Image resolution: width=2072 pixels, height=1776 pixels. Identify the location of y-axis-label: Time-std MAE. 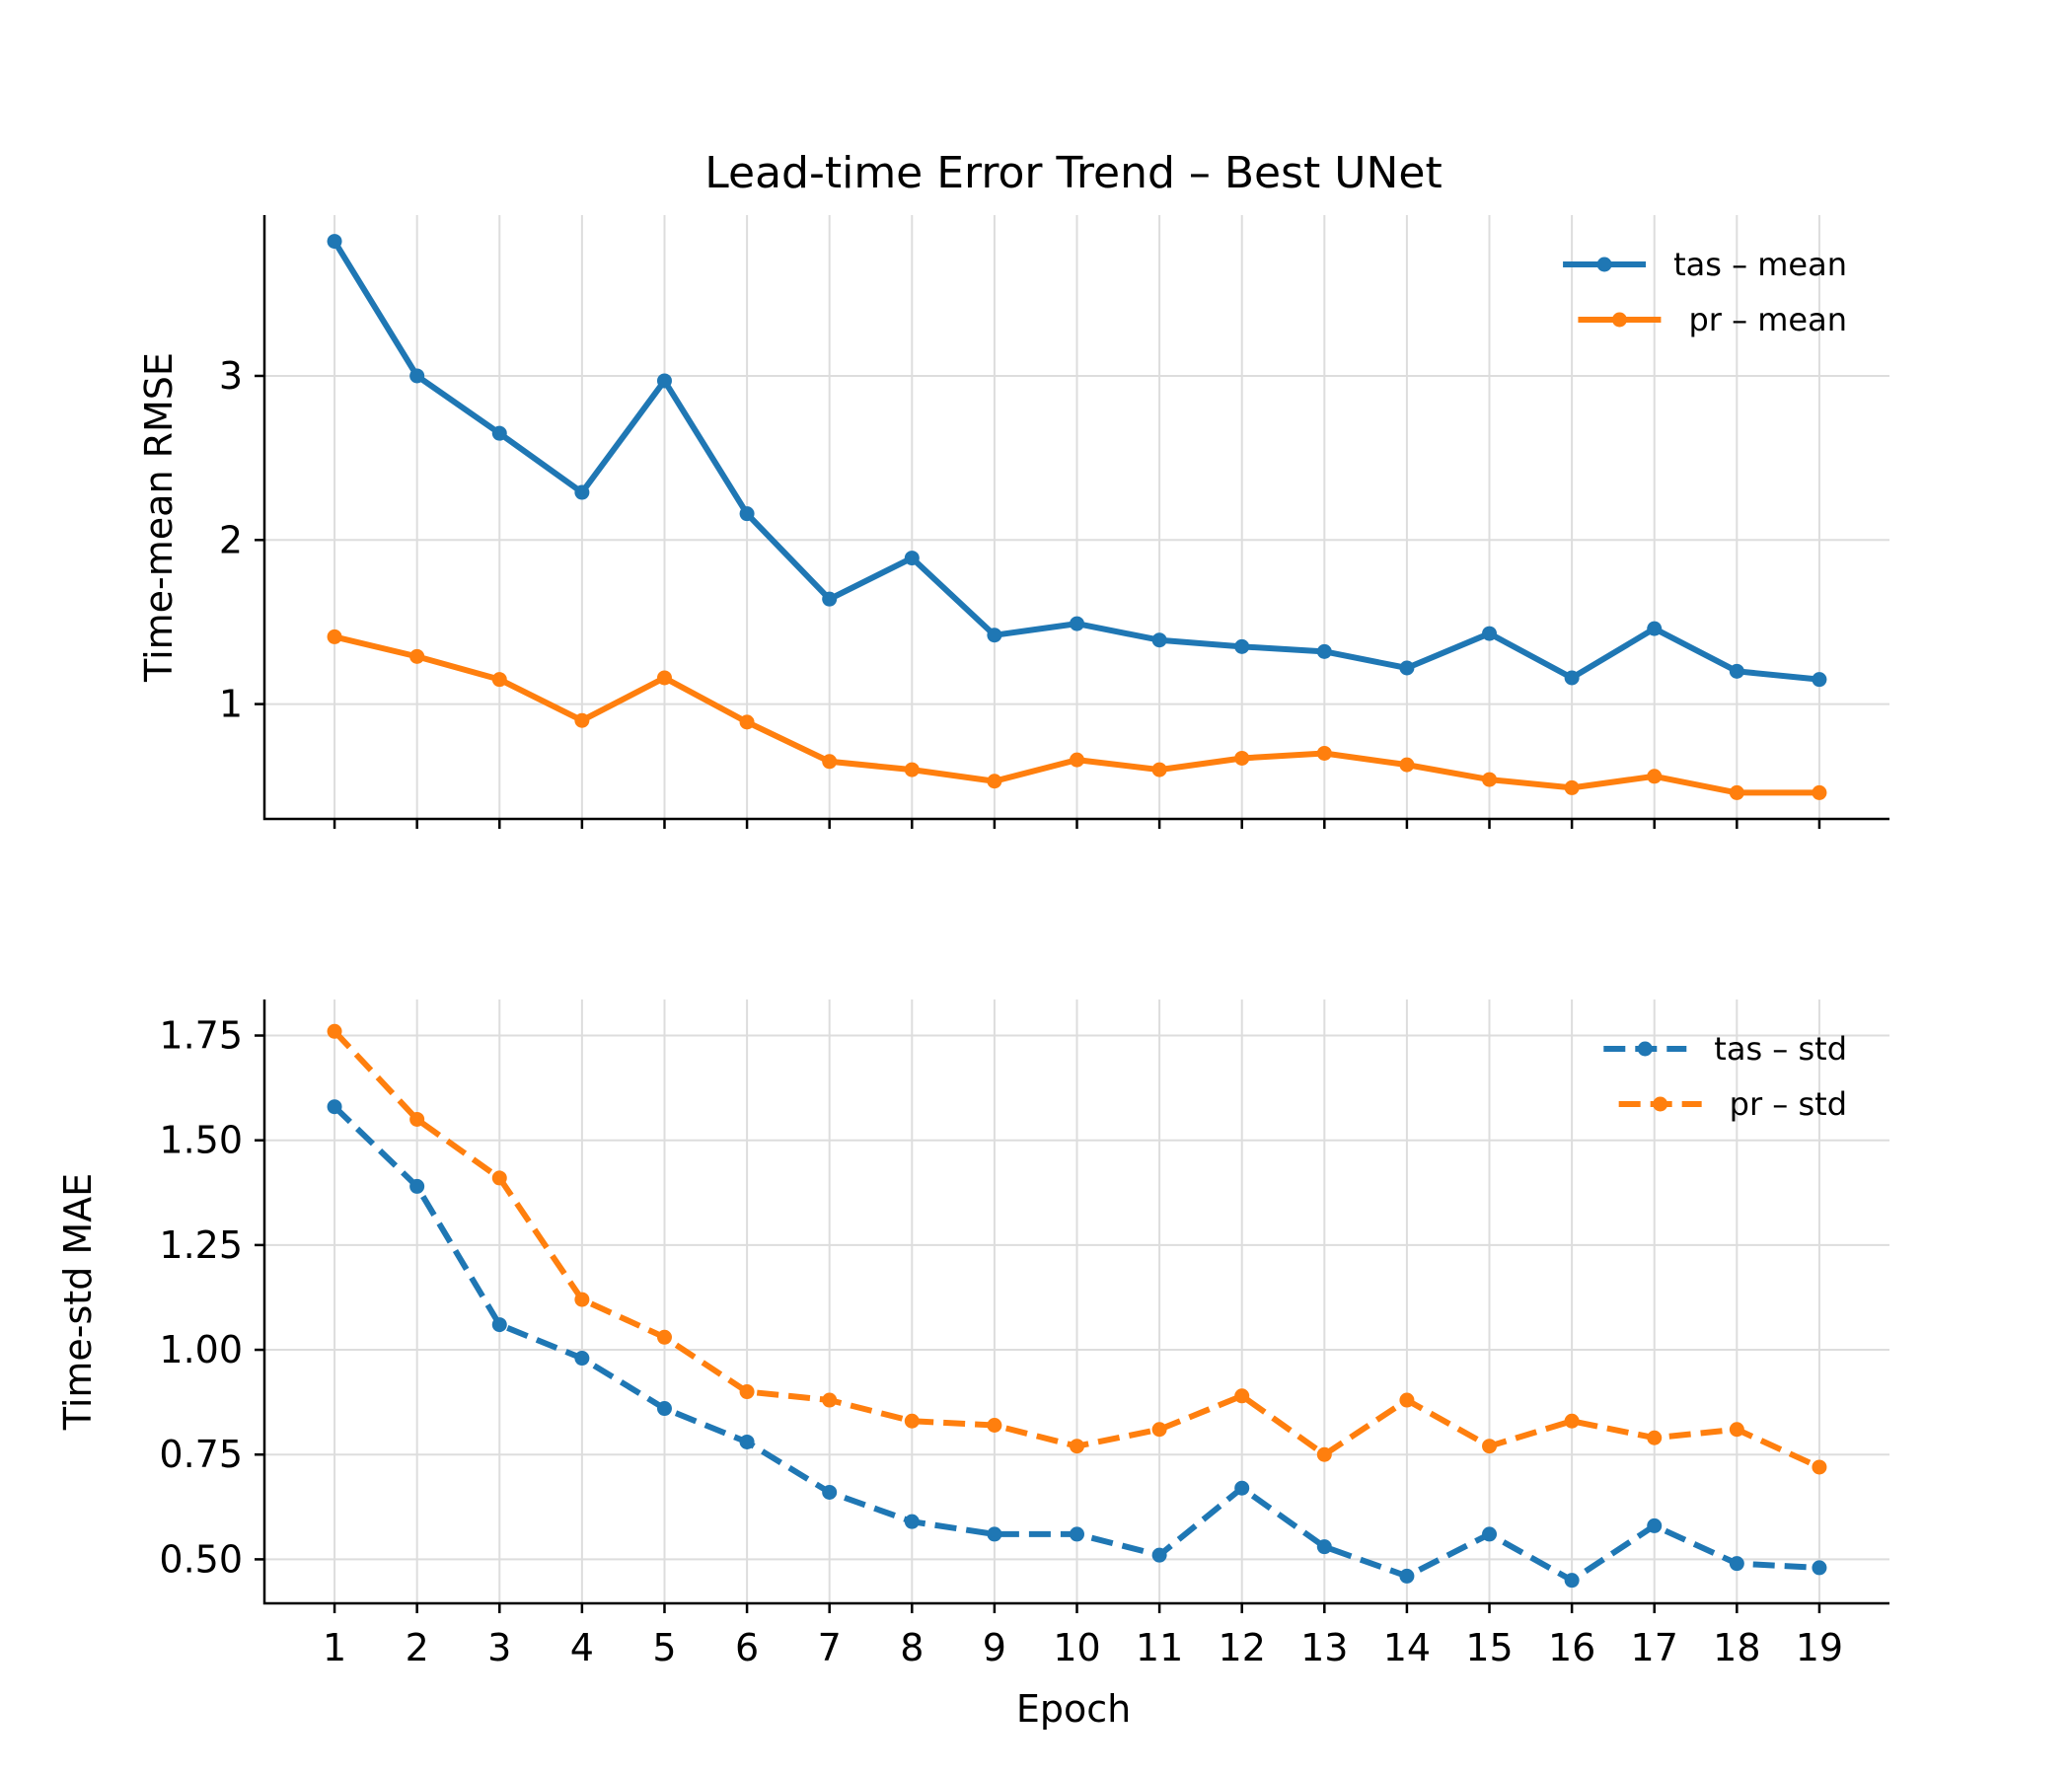
(78, 1302).